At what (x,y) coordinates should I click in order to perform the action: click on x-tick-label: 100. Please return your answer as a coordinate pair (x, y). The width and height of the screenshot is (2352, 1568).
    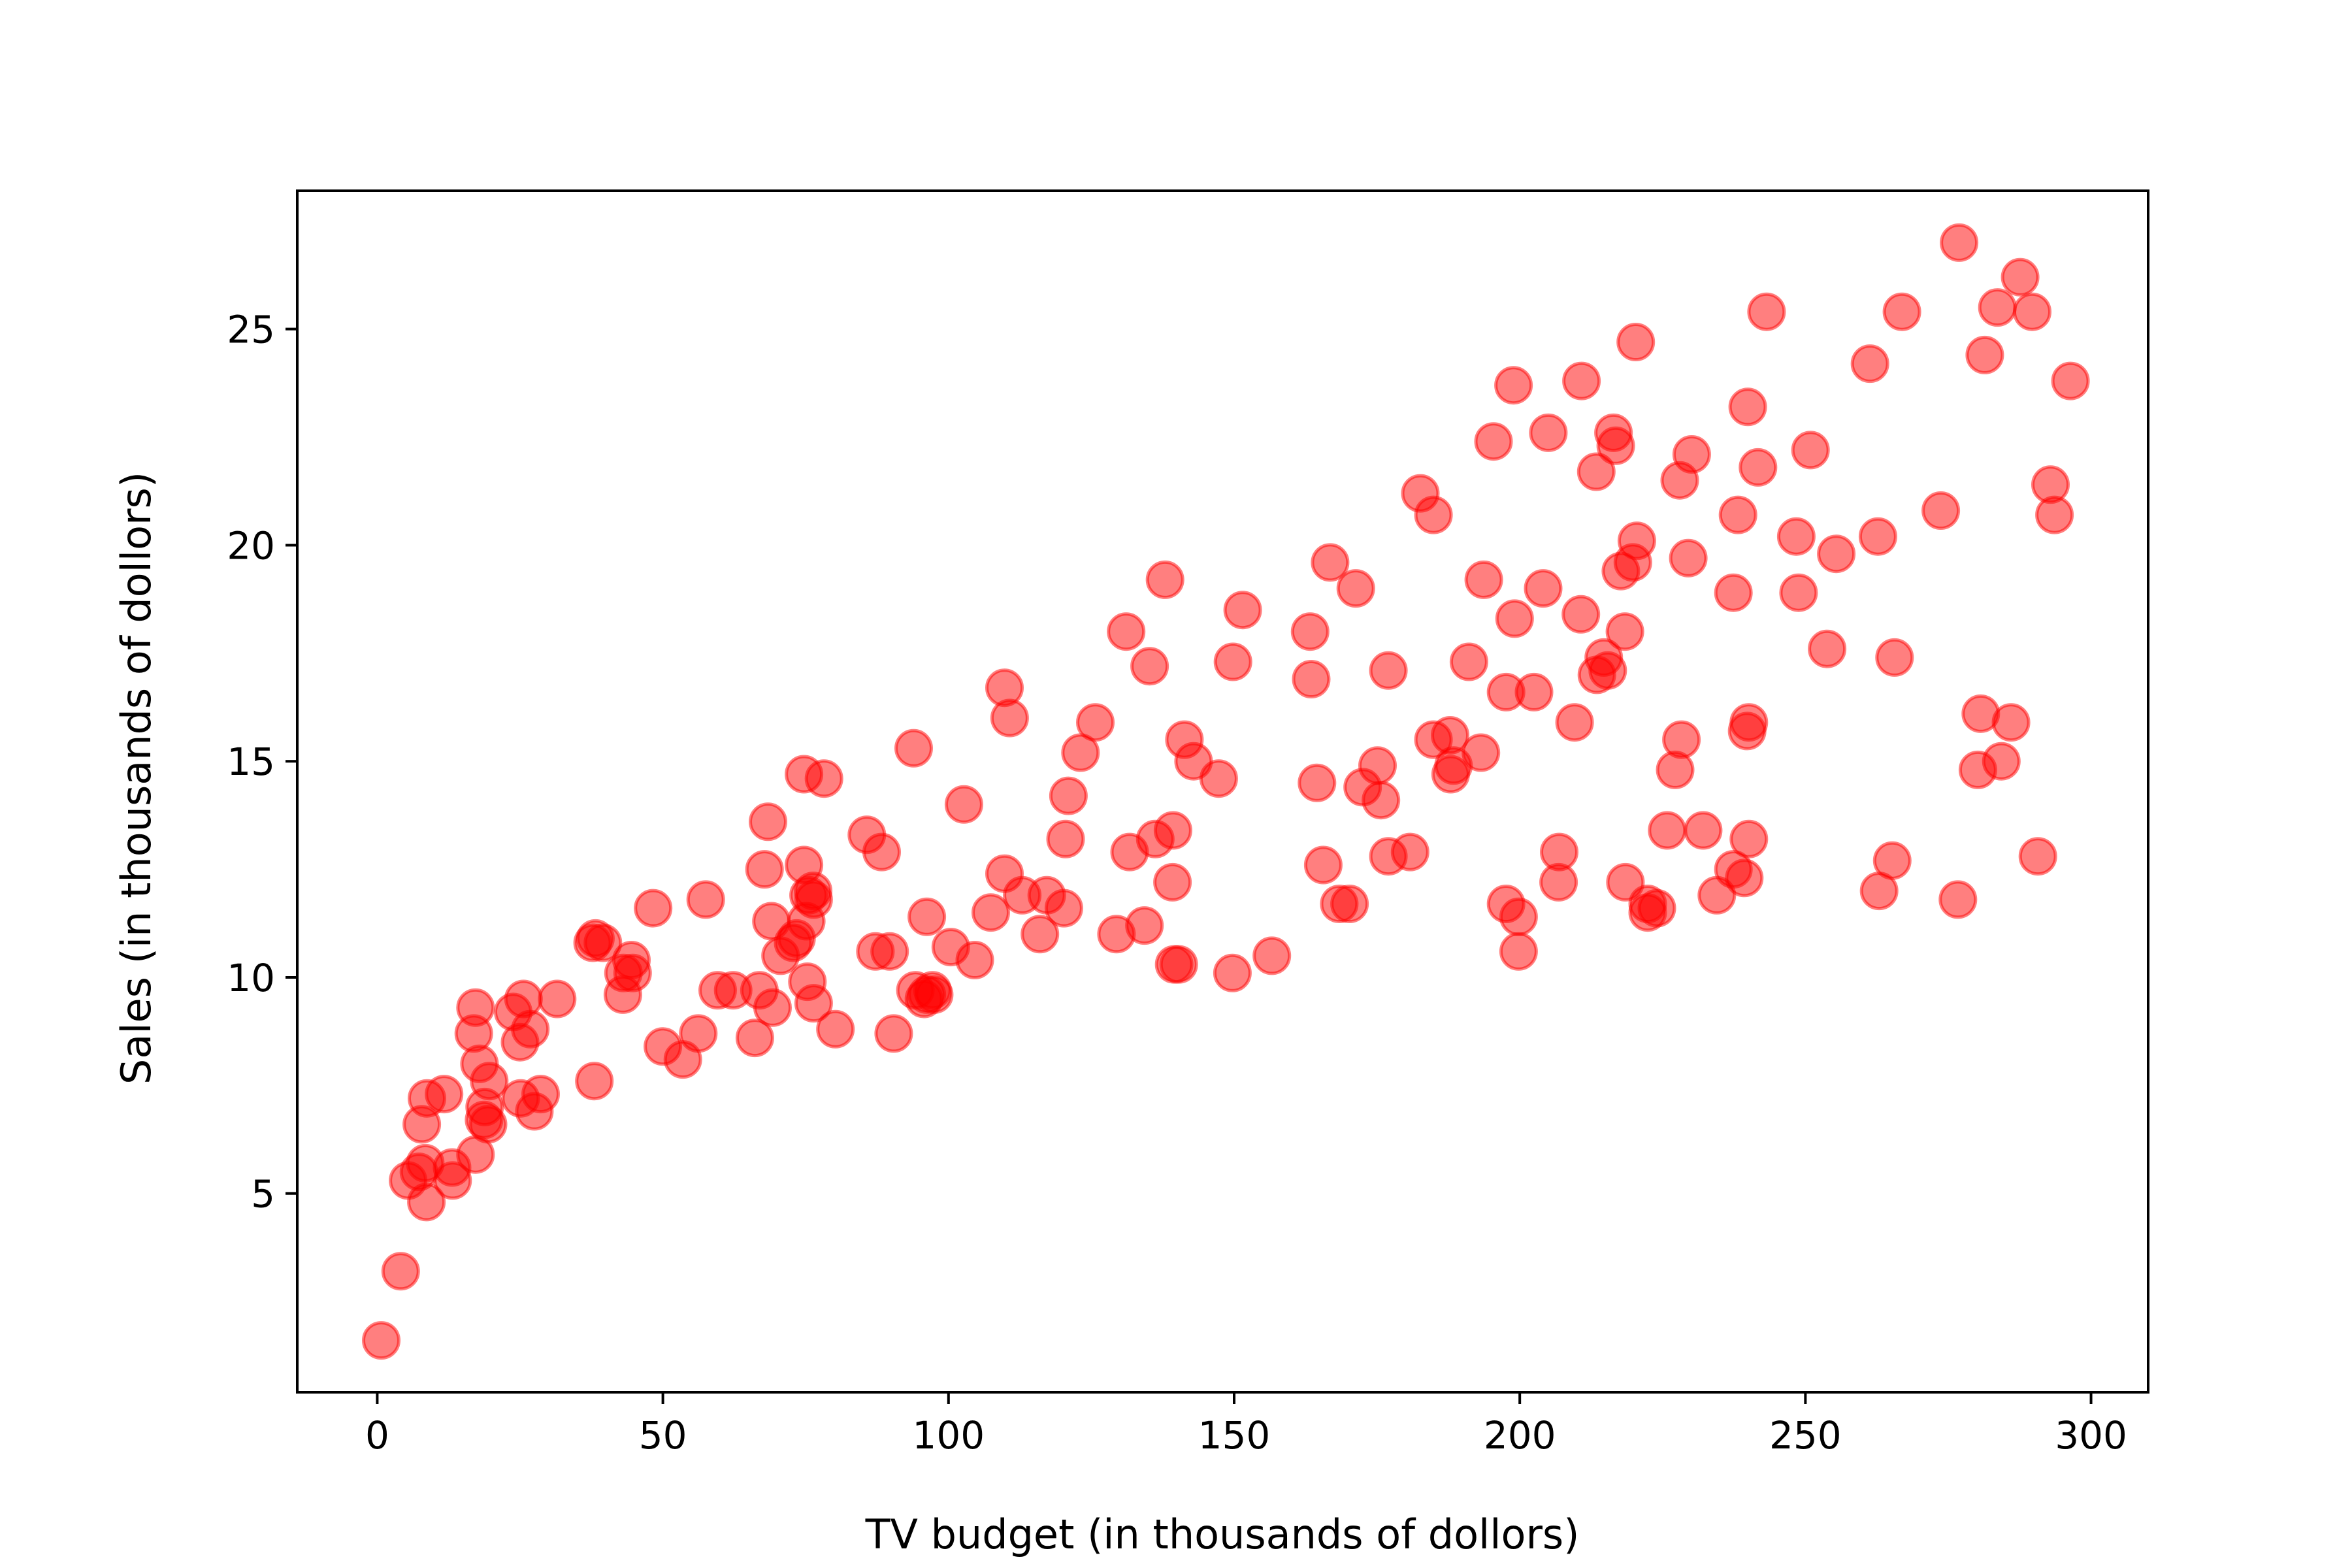
    Looking at the image, I should click on (948, 1435).